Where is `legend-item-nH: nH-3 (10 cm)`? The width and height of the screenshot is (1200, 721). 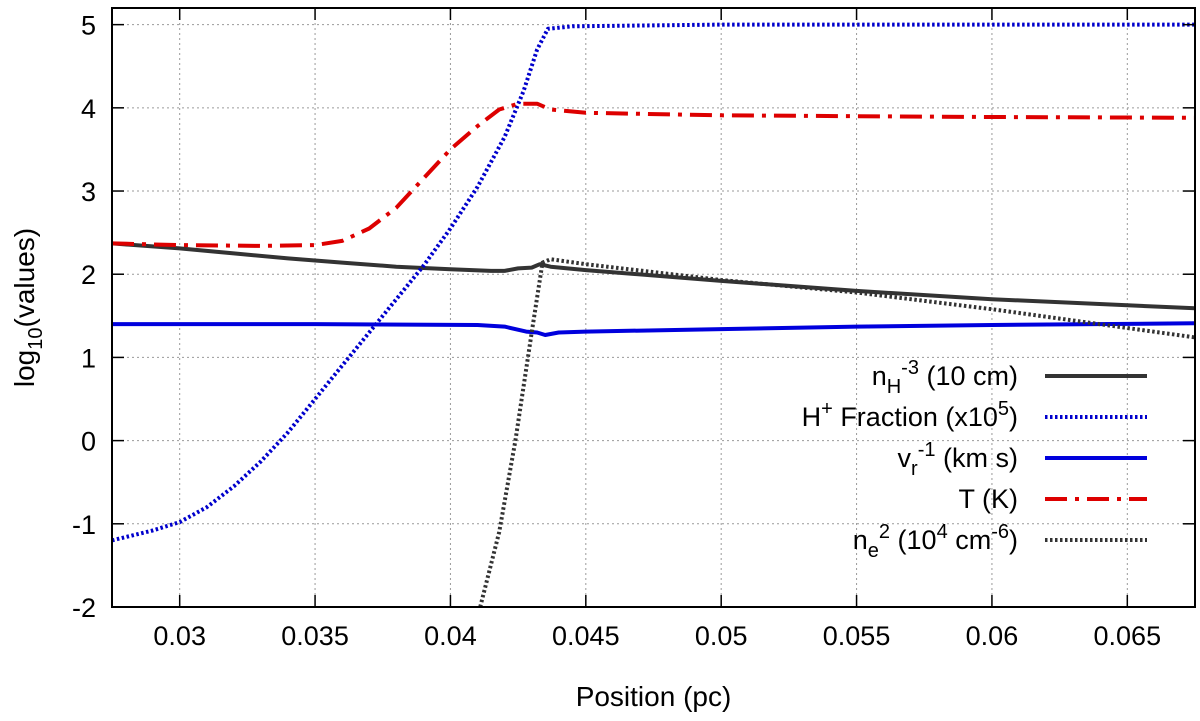 legend-item-nH: nH-3 (10 cm) is located at coordinates (1009, 377).